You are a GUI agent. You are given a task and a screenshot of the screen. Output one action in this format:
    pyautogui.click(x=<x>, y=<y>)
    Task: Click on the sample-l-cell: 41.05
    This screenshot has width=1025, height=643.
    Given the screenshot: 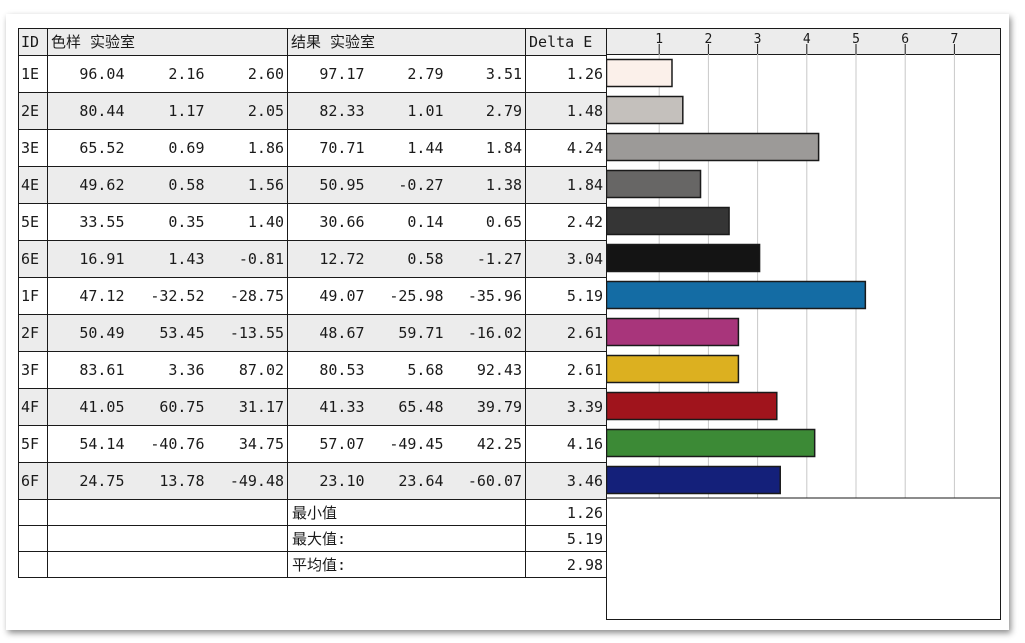 What is the action you would take?
    pyautogui.click(x=87, y=407)
    